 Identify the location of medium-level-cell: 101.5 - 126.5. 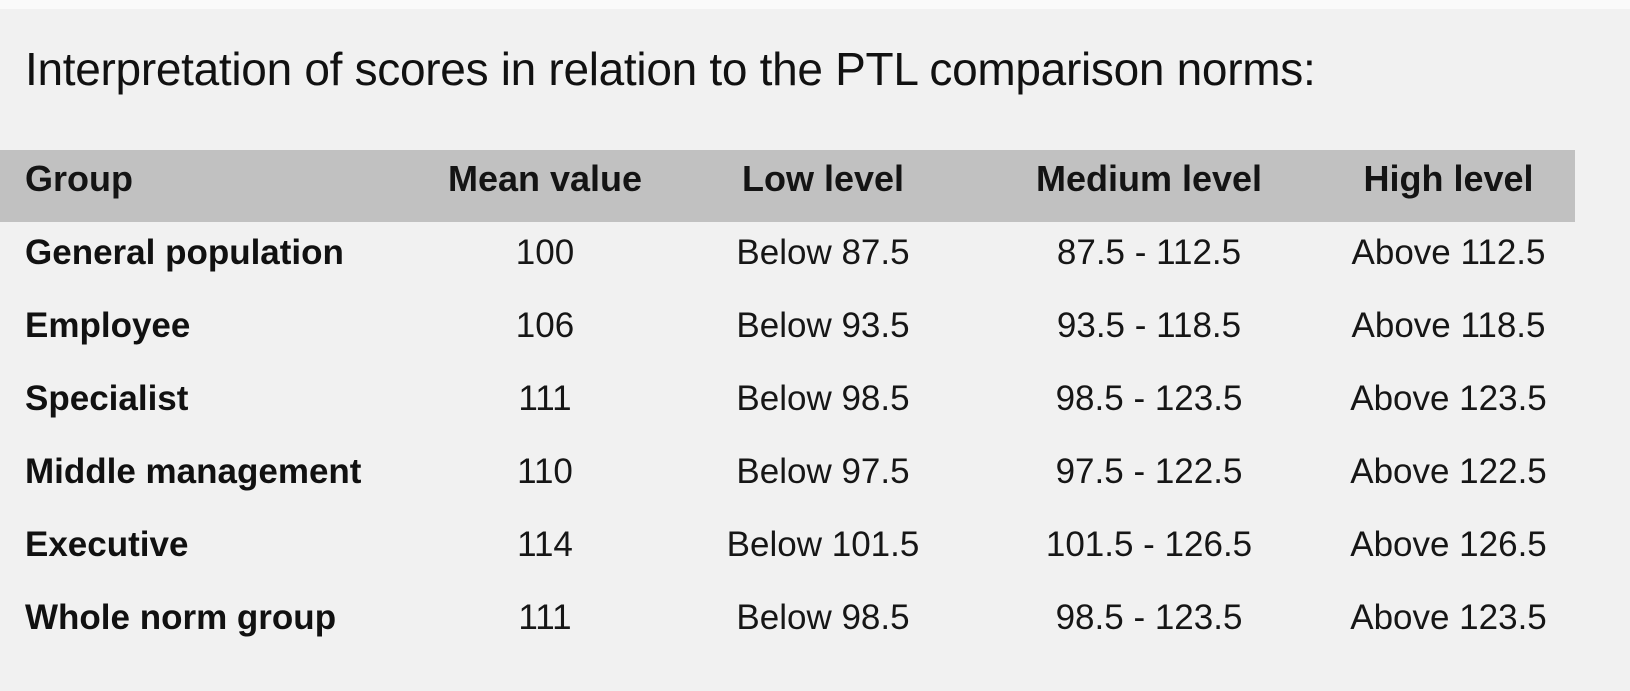
(1149, 545).